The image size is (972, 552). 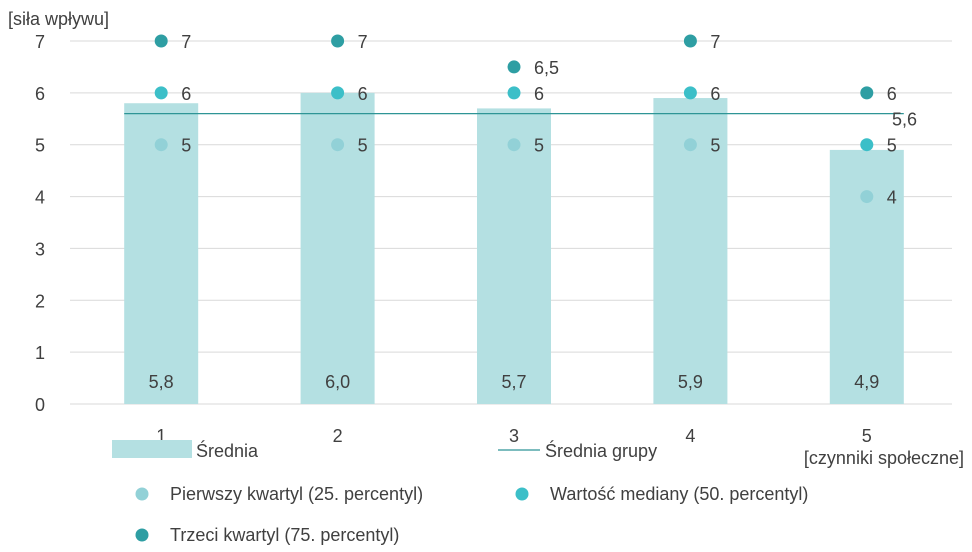 I want to click on x-tick-label: 2, so click(x=338, y=436).